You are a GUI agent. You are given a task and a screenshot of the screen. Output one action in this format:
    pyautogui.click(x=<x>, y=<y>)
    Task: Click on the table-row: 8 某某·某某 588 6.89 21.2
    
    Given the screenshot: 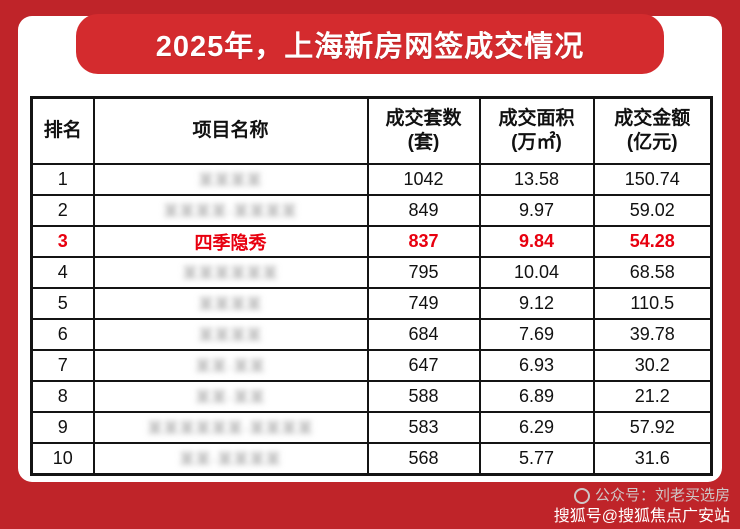 What is the action you would take?
    pyautogui.click(x=371, y=396)
    